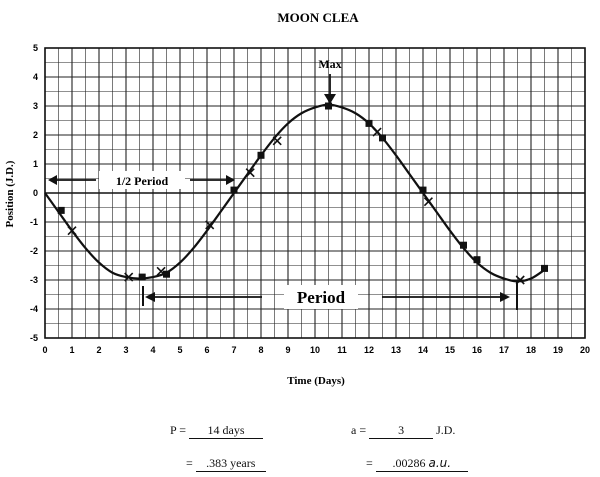  What do you see at coordinates (477, 350) in the screenshot?
I see `x-tick-label: 16` at bounding box center [477, 350].